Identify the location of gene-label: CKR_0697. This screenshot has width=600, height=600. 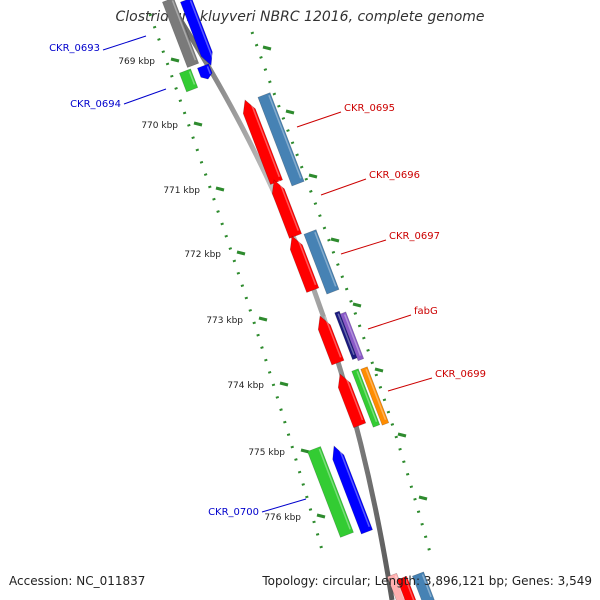
(414, 236).